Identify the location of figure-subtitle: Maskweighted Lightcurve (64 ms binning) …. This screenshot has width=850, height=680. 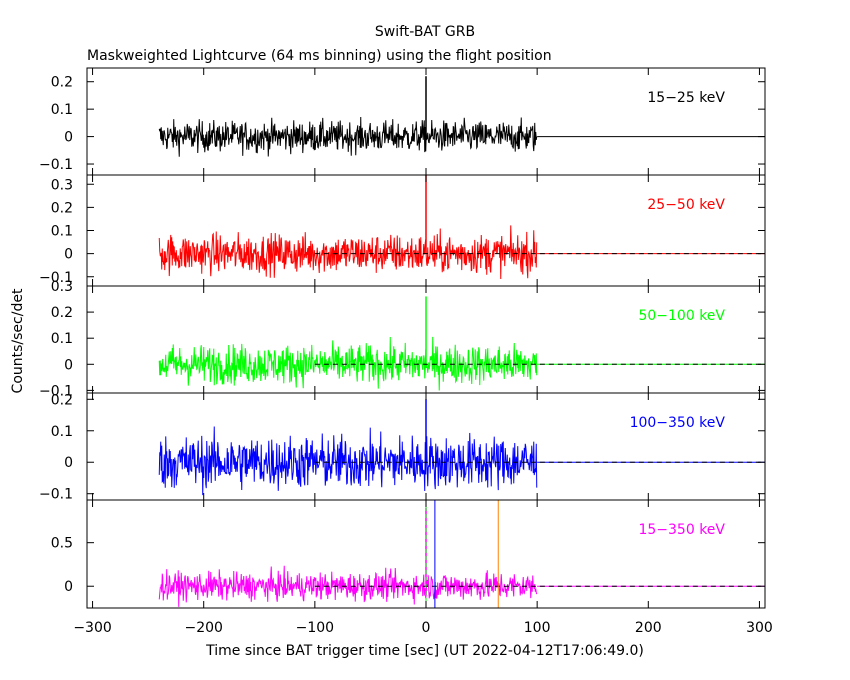
(319, 56).